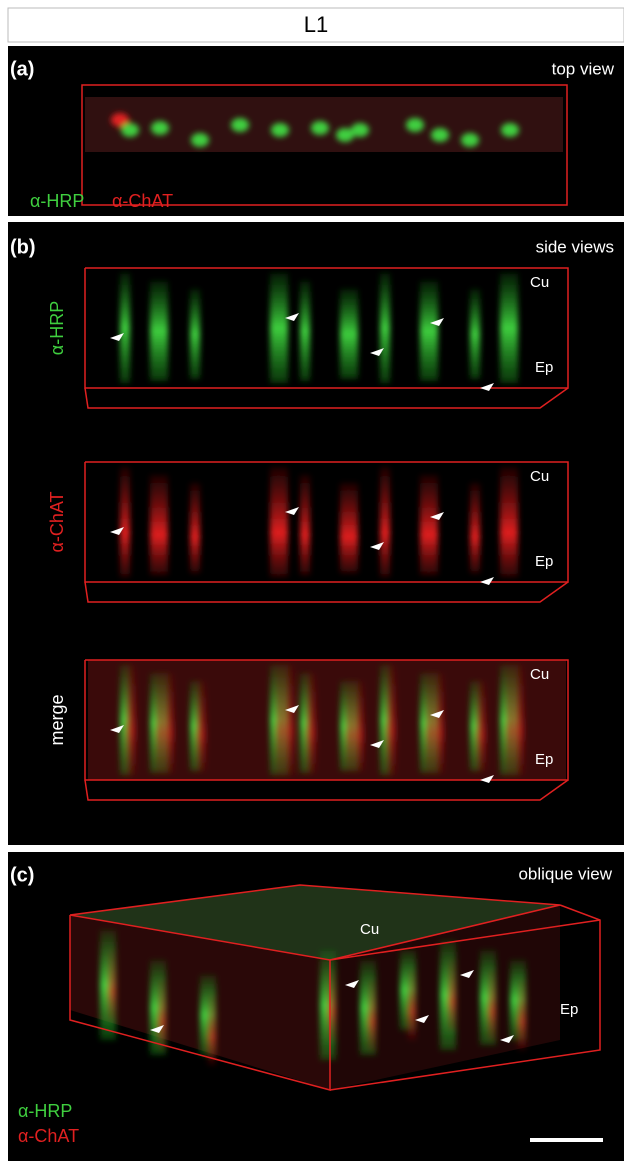 The width and height of the screenshot is (624, 1161). Describe the element at coordinates (583, 68) in the screenshot. I see `view-label: top view` at that location.